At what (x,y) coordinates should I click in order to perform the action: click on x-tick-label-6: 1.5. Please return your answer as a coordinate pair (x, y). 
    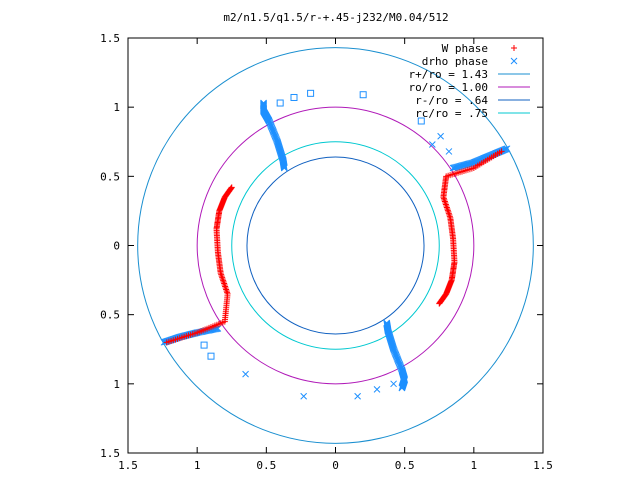
    Looking at the image, I should click on (543, 465).